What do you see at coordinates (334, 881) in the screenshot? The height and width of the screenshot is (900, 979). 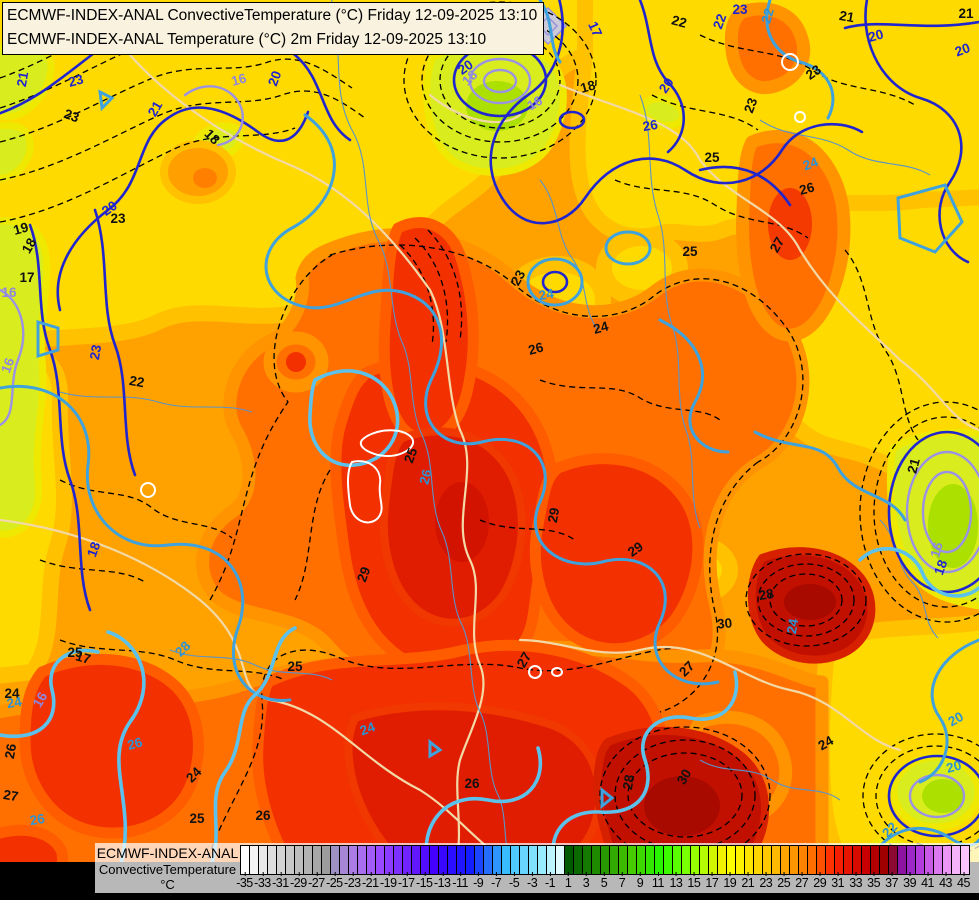 I see `legend-tick-label: -25` at bounding box center [334, 881].